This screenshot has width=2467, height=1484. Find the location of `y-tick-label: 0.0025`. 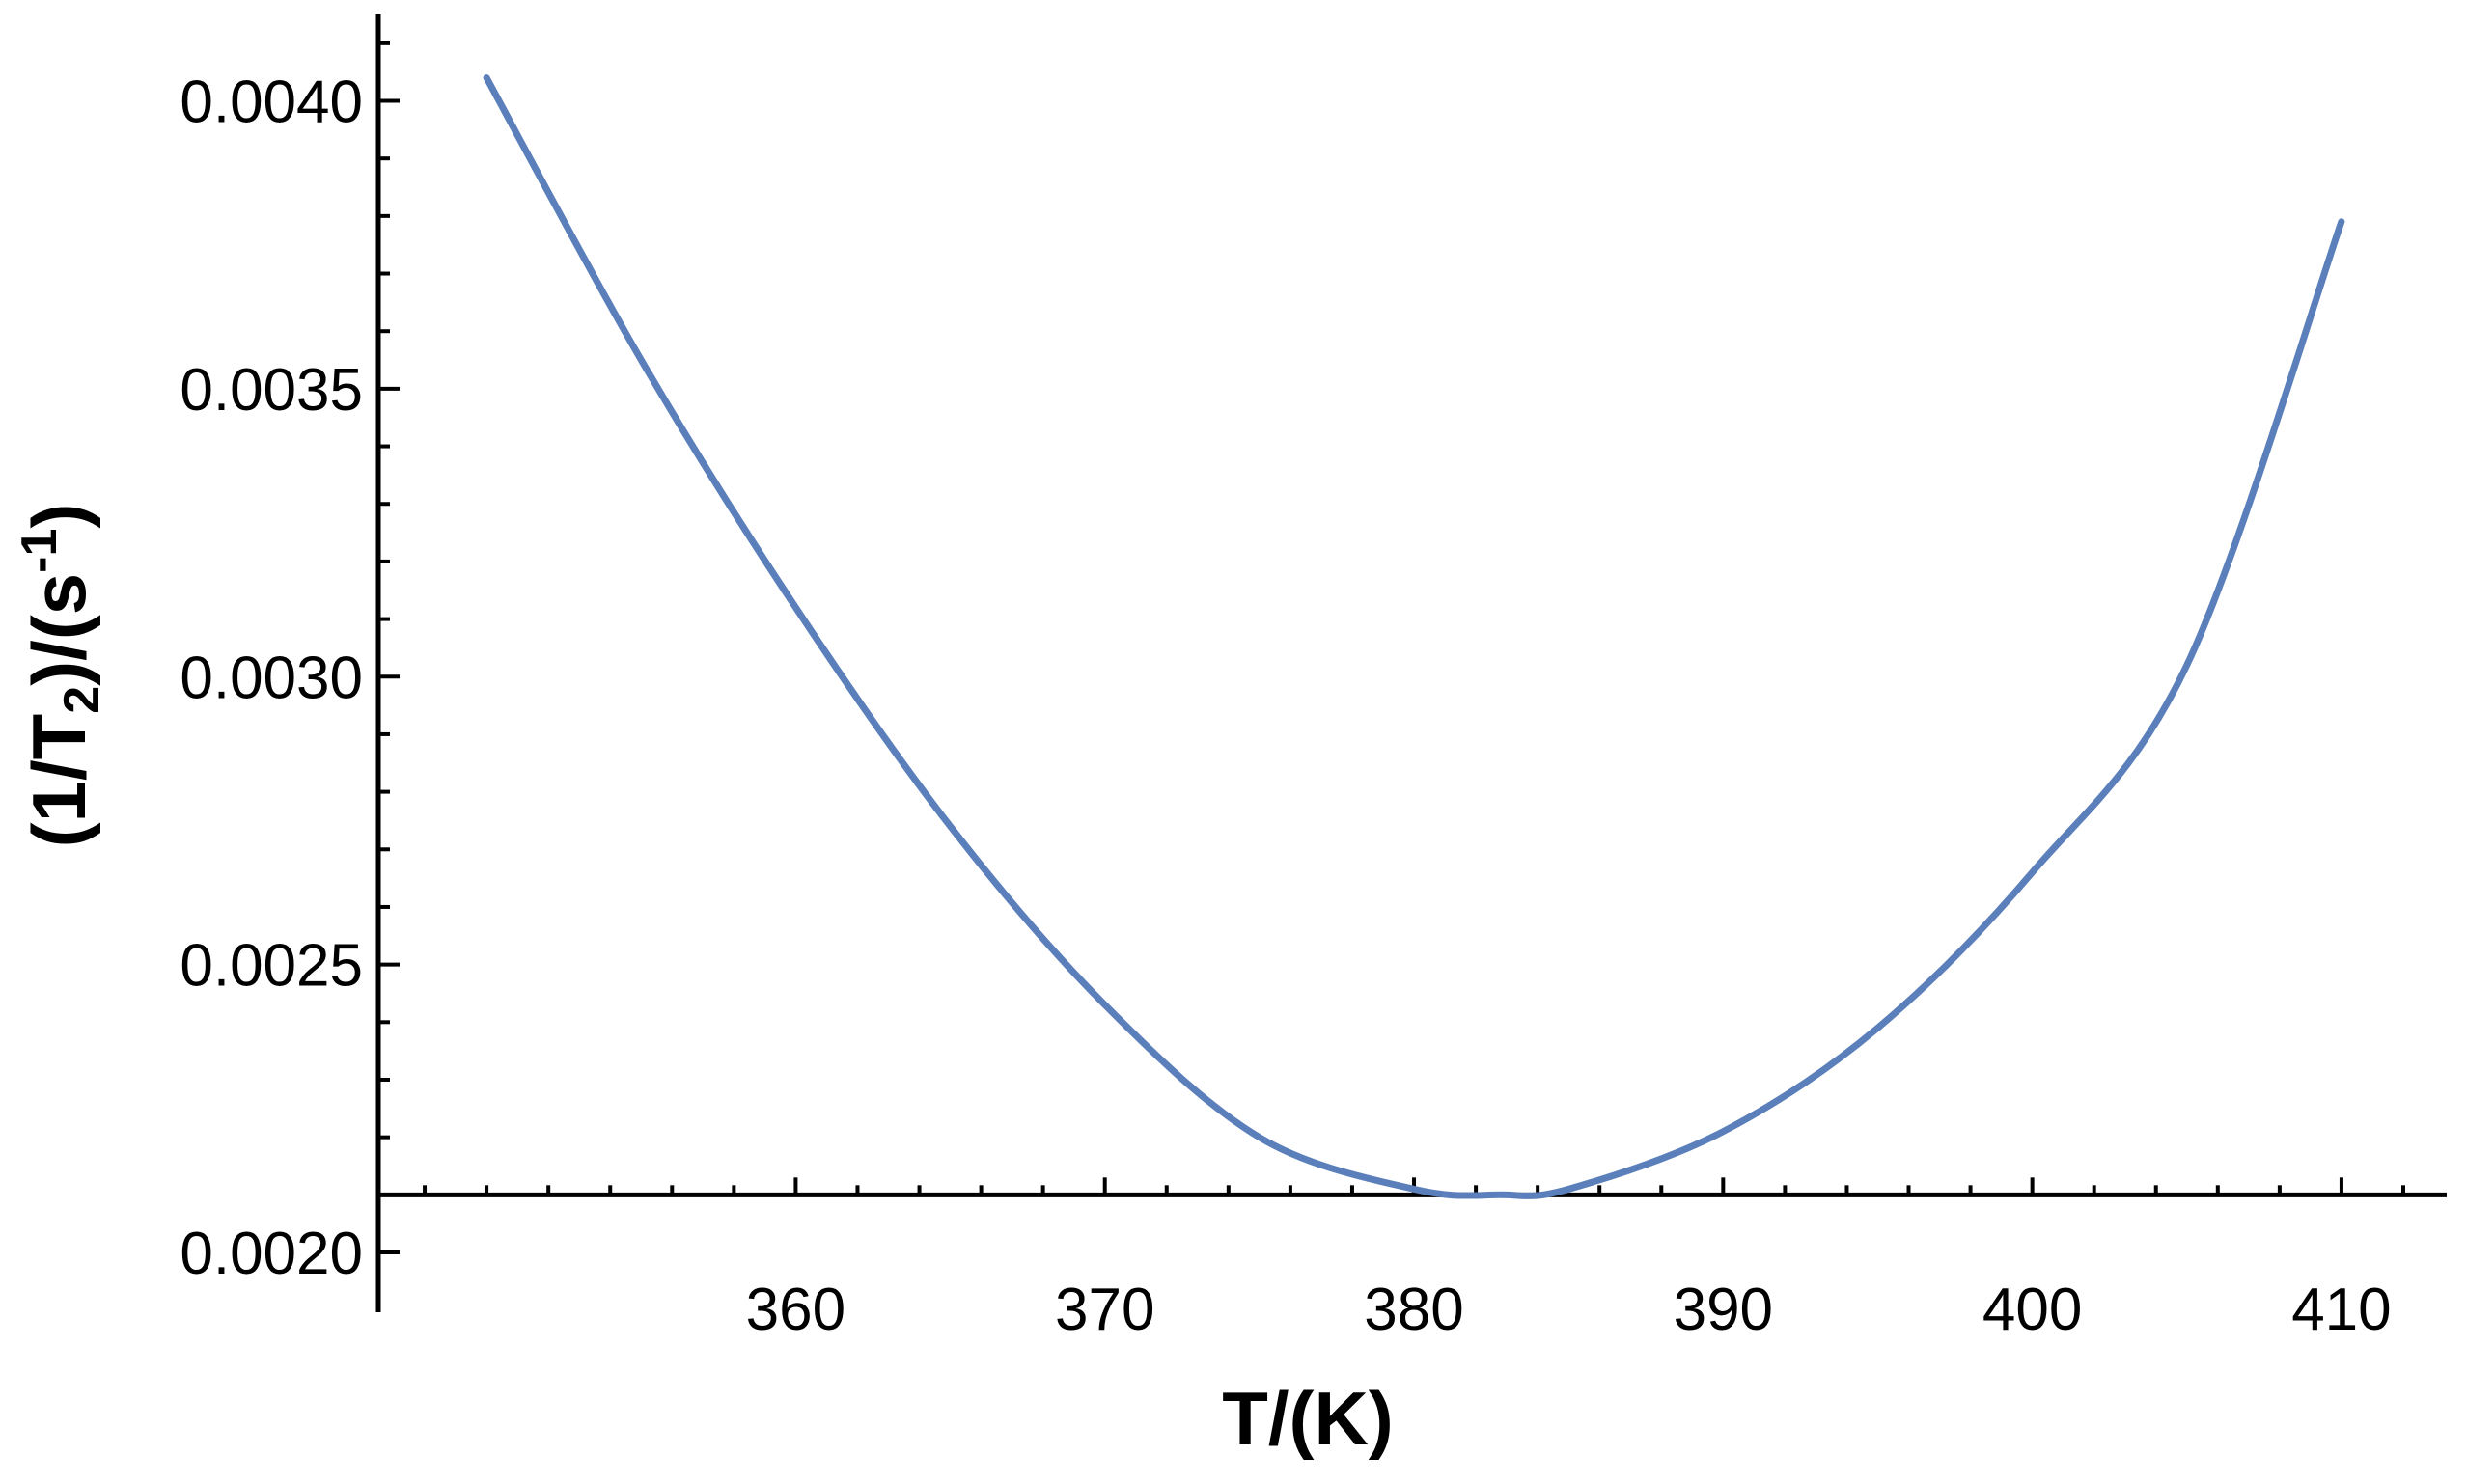

y-tick-label: 0.0025 is located at coordinates (271, 966).